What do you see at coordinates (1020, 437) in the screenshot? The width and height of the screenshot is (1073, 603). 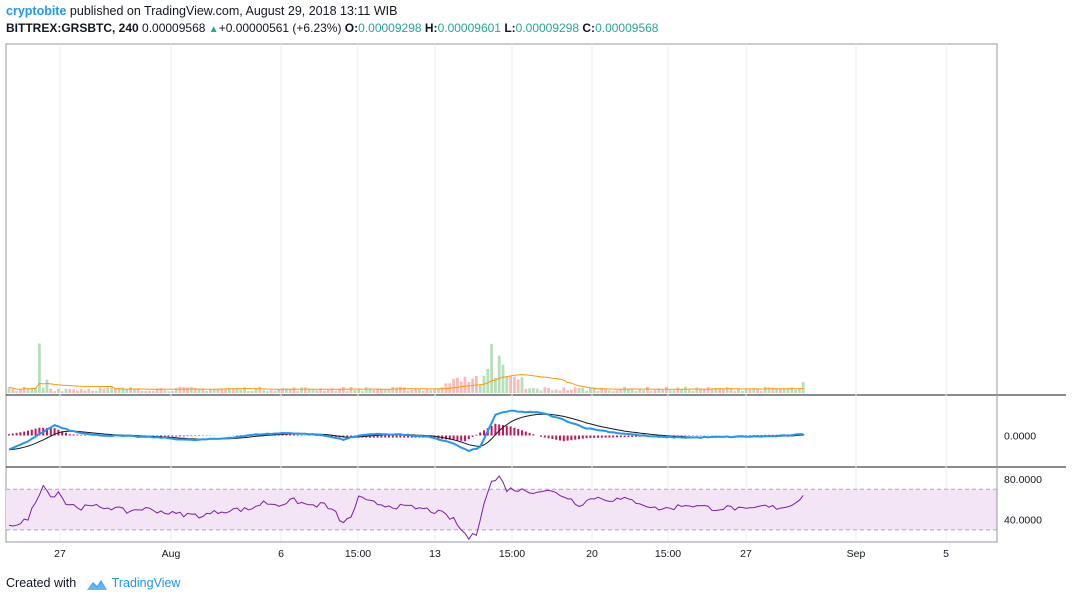 I see `macd-axis-tick-label: 0.0000` at bounding box center [1020, 437].